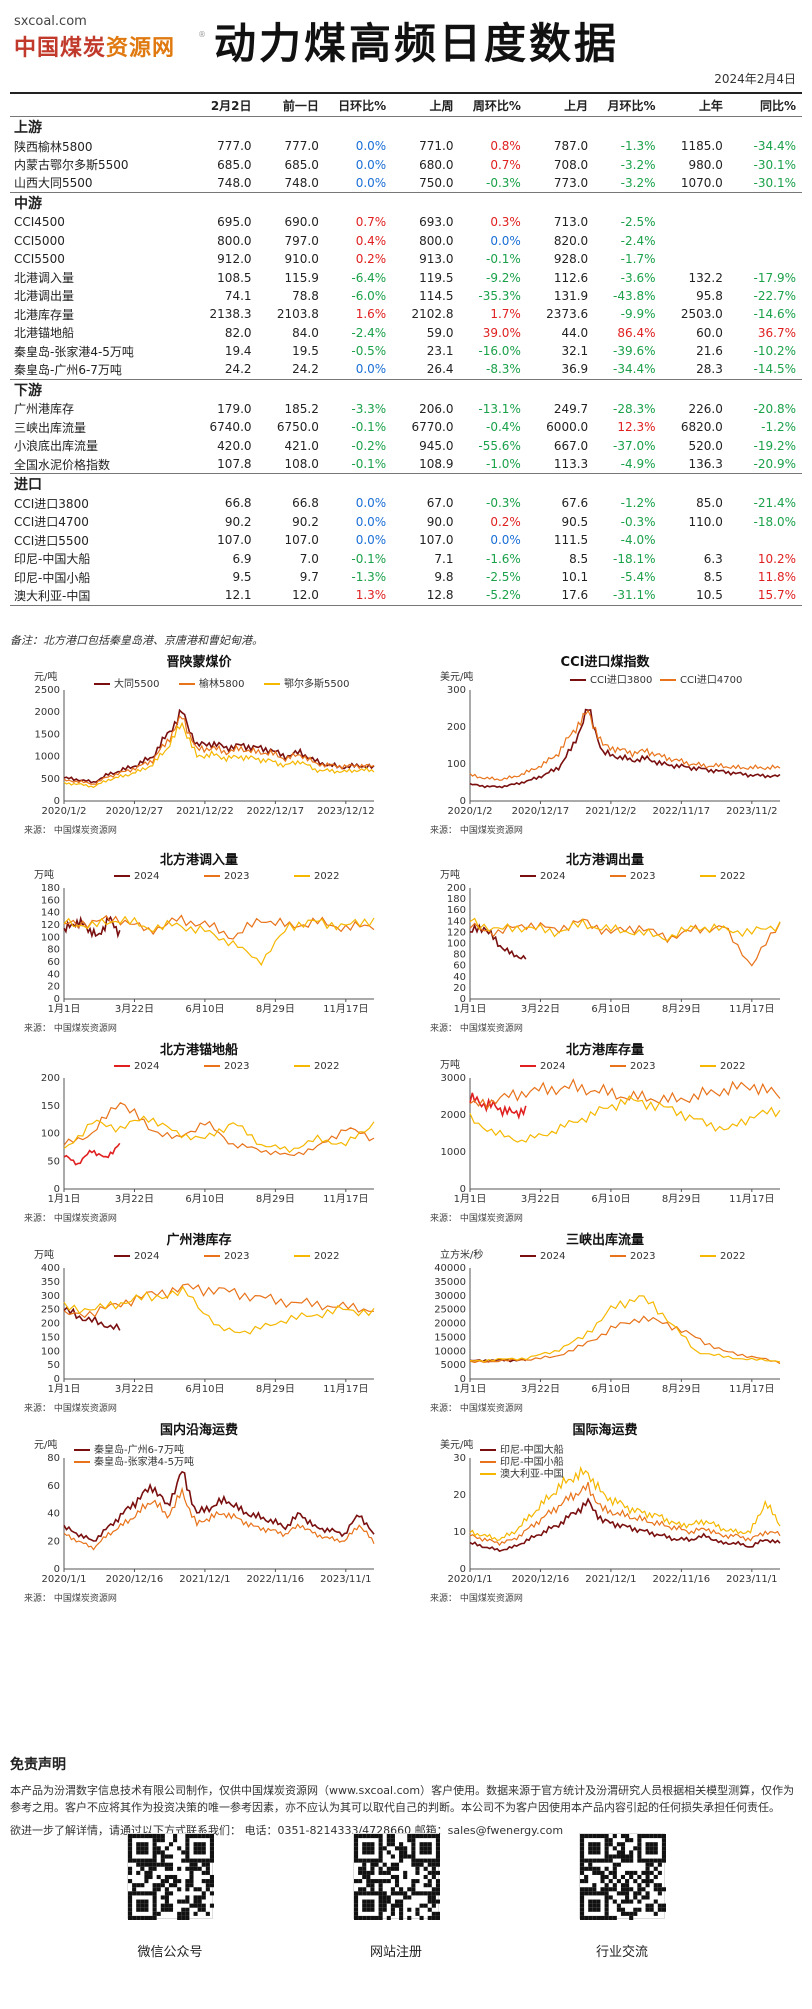 Image resolution: width=812 pixels, height=2009 pixels. Describe the element at coordinates (135, 811) in the screenshot. I see `x-tick-label: 2020/12/27` at that location.